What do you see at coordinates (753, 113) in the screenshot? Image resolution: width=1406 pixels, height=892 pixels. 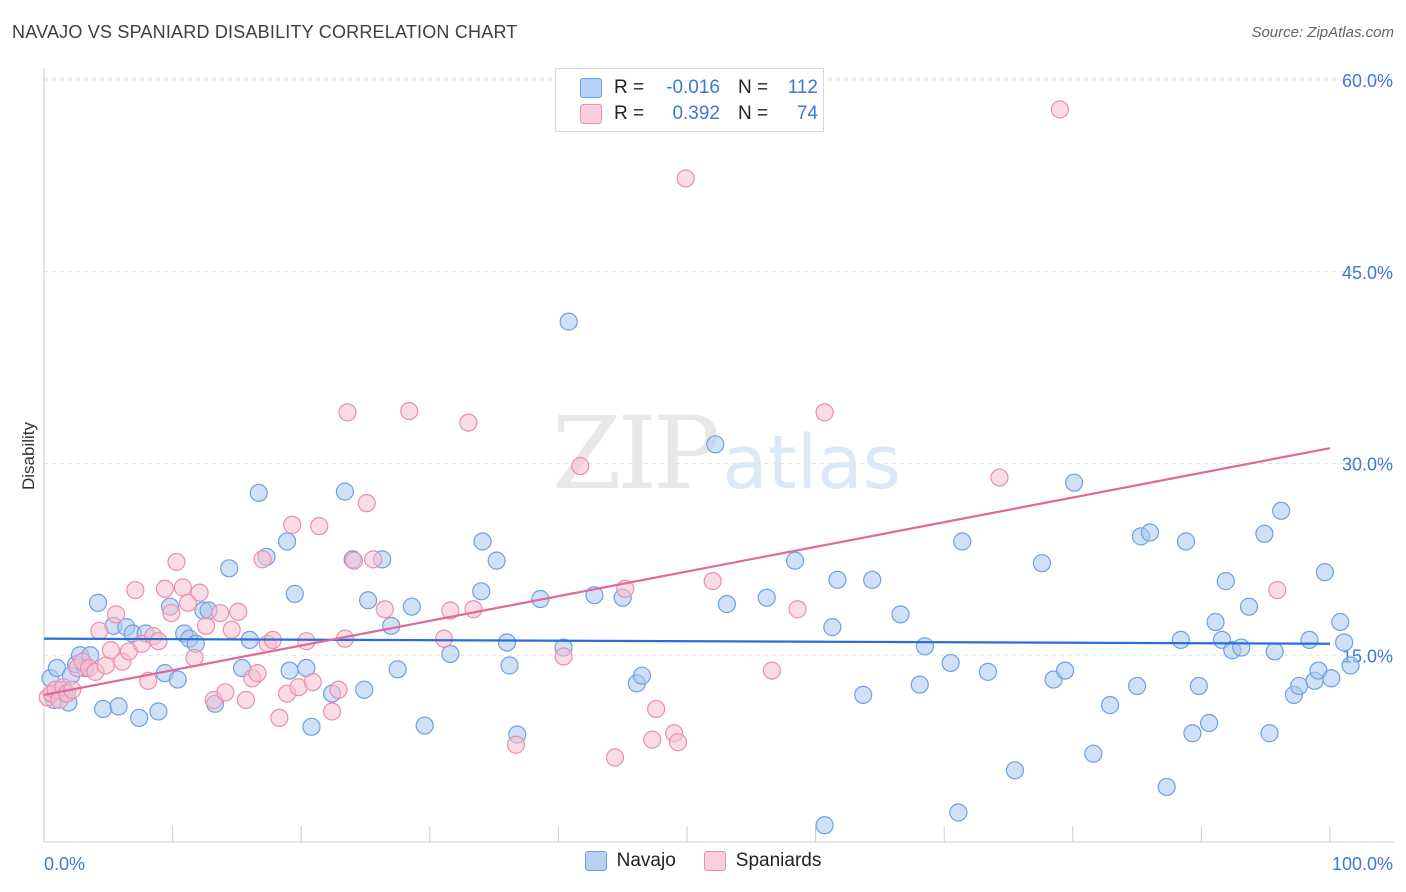 I see `legend-n-label: N =` at bounding box center [753, 113].